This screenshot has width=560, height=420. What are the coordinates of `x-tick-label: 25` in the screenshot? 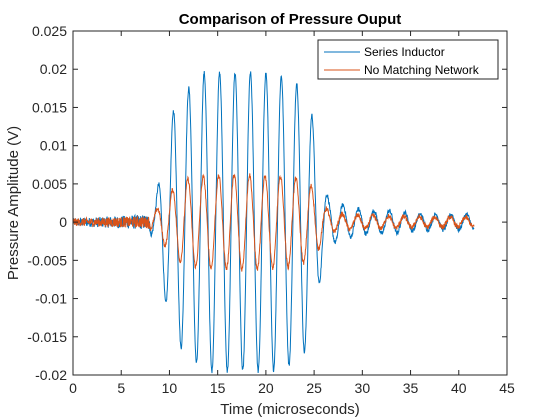 It's located at (314, 388).